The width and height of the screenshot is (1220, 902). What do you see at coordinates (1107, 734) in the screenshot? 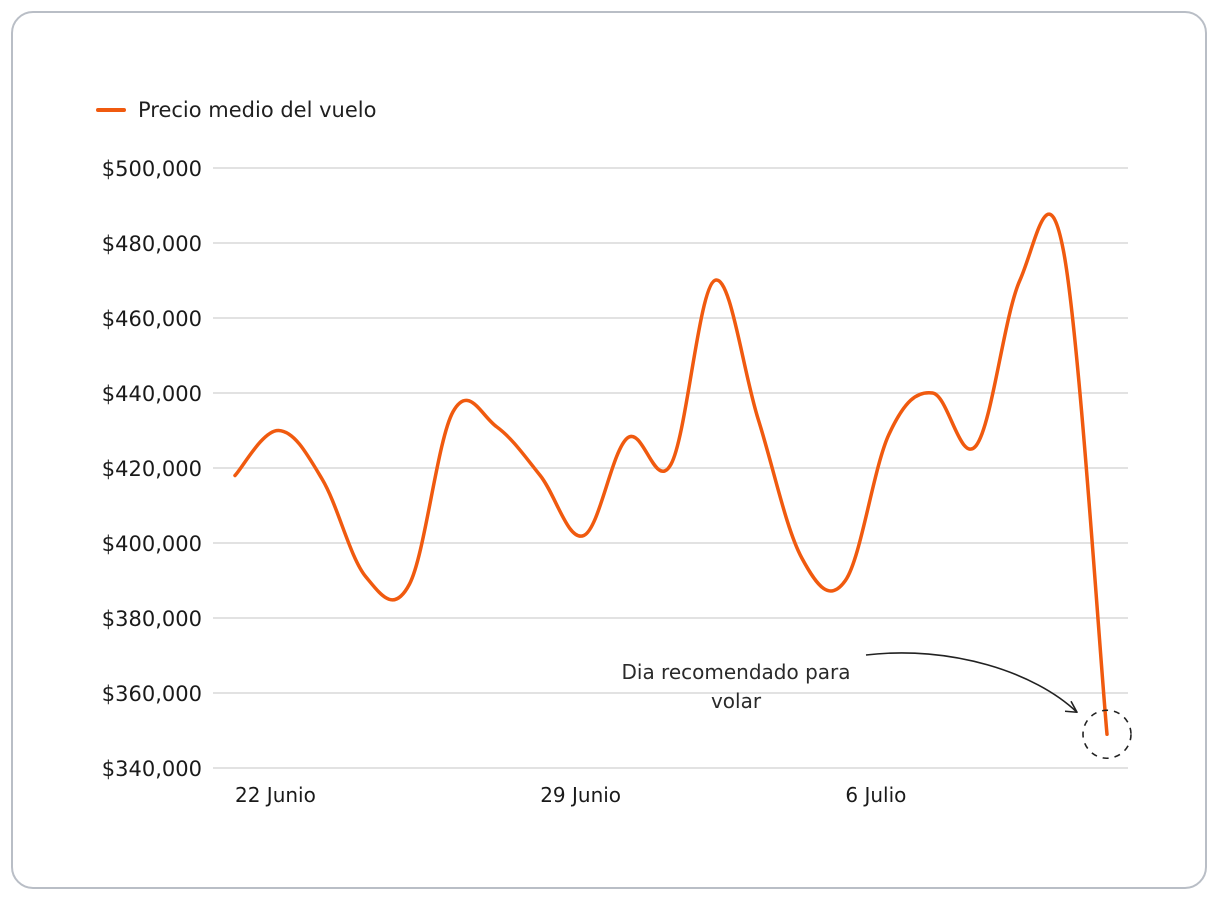
I see `highlight-circle` at bounding box center [1107, 734].